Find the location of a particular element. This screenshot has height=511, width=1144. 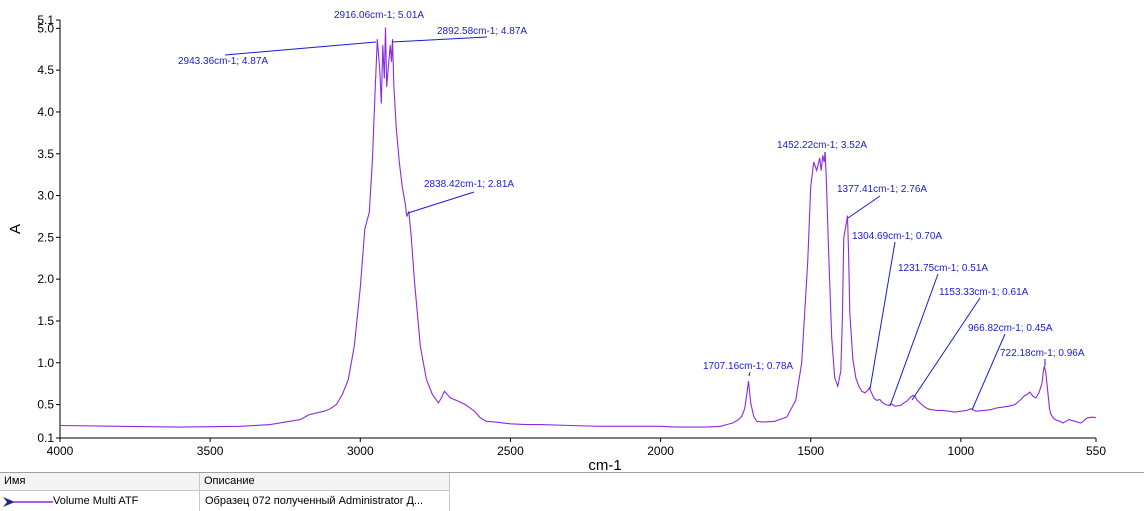

arrow-marker-icon is located at coordinates (28, 502).